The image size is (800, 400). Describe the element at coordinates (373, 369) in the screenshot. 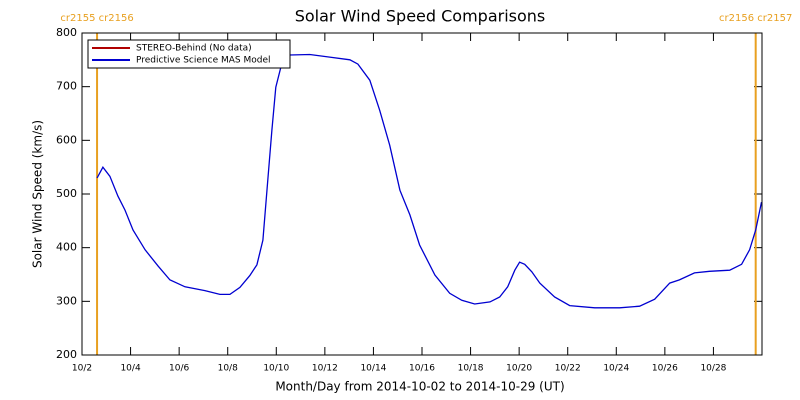

I see `x-tick-label: 10/14` at that location.